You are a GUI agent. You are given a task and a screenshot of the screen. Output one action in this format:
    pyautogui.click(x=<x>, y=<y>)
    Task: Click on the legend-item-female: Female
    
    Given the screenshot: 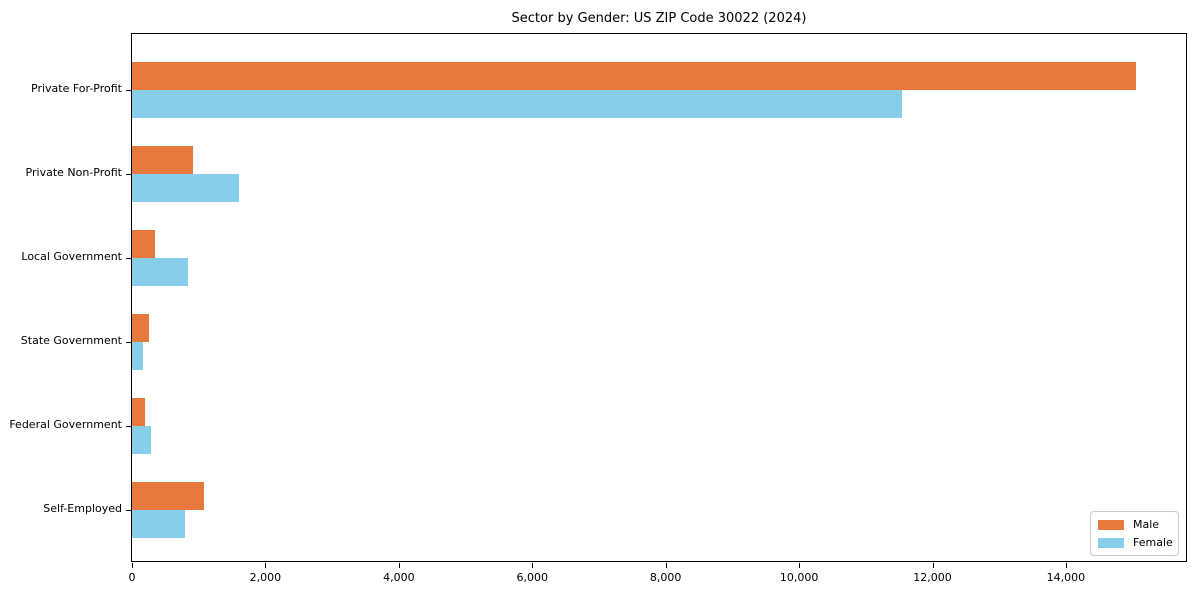 What is the action you would take?
    pyautogui.click(x=1135, y=542)
    